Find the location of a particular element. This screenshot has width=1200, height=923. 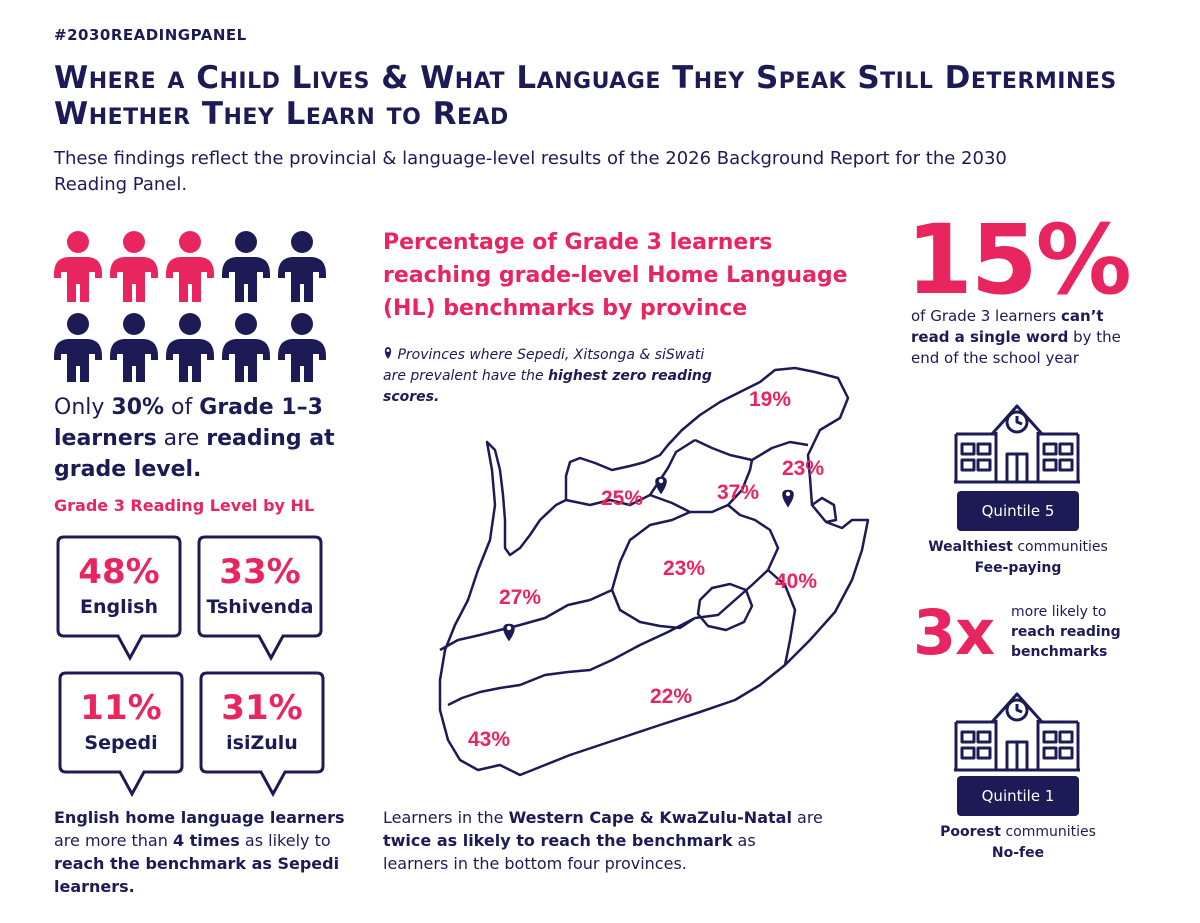

language-bubble-isizulu: 31% isiZulu is located at coordinates (262, 734).